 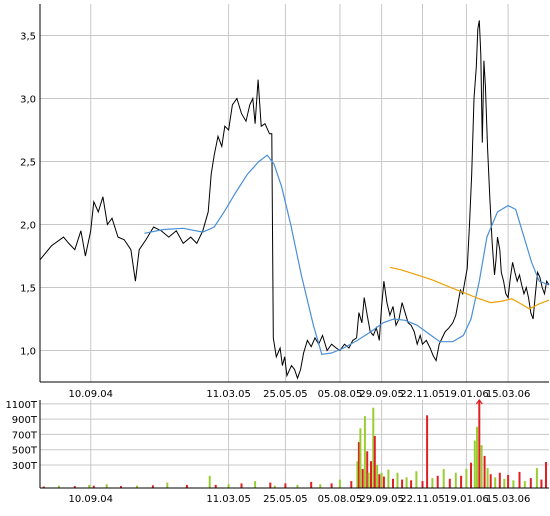 What do you see at coordinates (90, 394) in the screenshot?
I see `price-x-tick-label: 10.09.04` at bounding box center [90, 394].